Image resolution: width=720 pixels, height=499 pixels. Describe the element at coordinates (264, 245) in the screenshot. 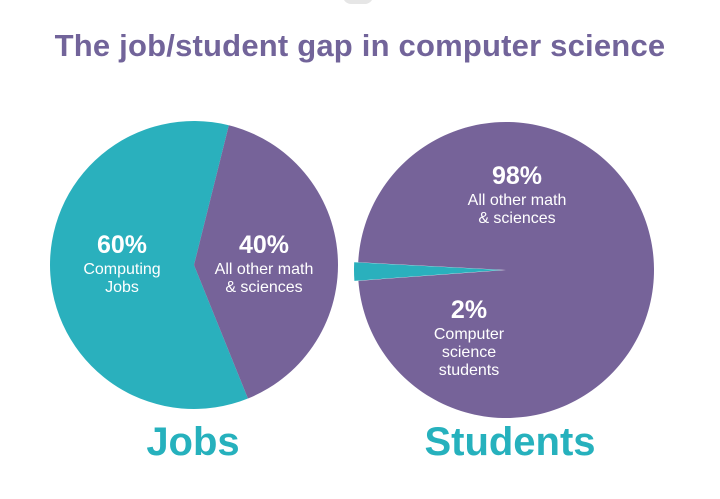

I see `jobs-slice-2-percent: 40%` at that location.